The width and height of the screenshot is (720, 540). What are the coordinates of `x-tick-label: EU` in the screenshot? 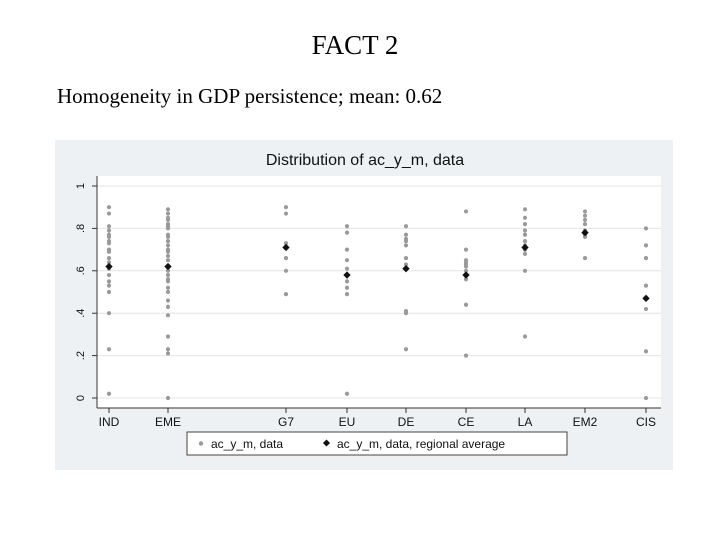 It's located at (347, 422).